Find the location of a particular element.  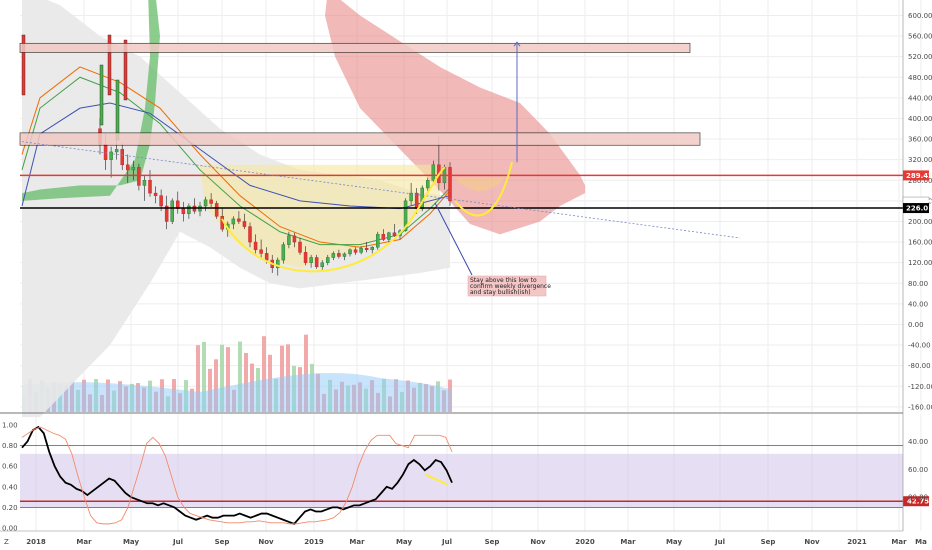

resistance-zone is located at coordinates (355, 47).